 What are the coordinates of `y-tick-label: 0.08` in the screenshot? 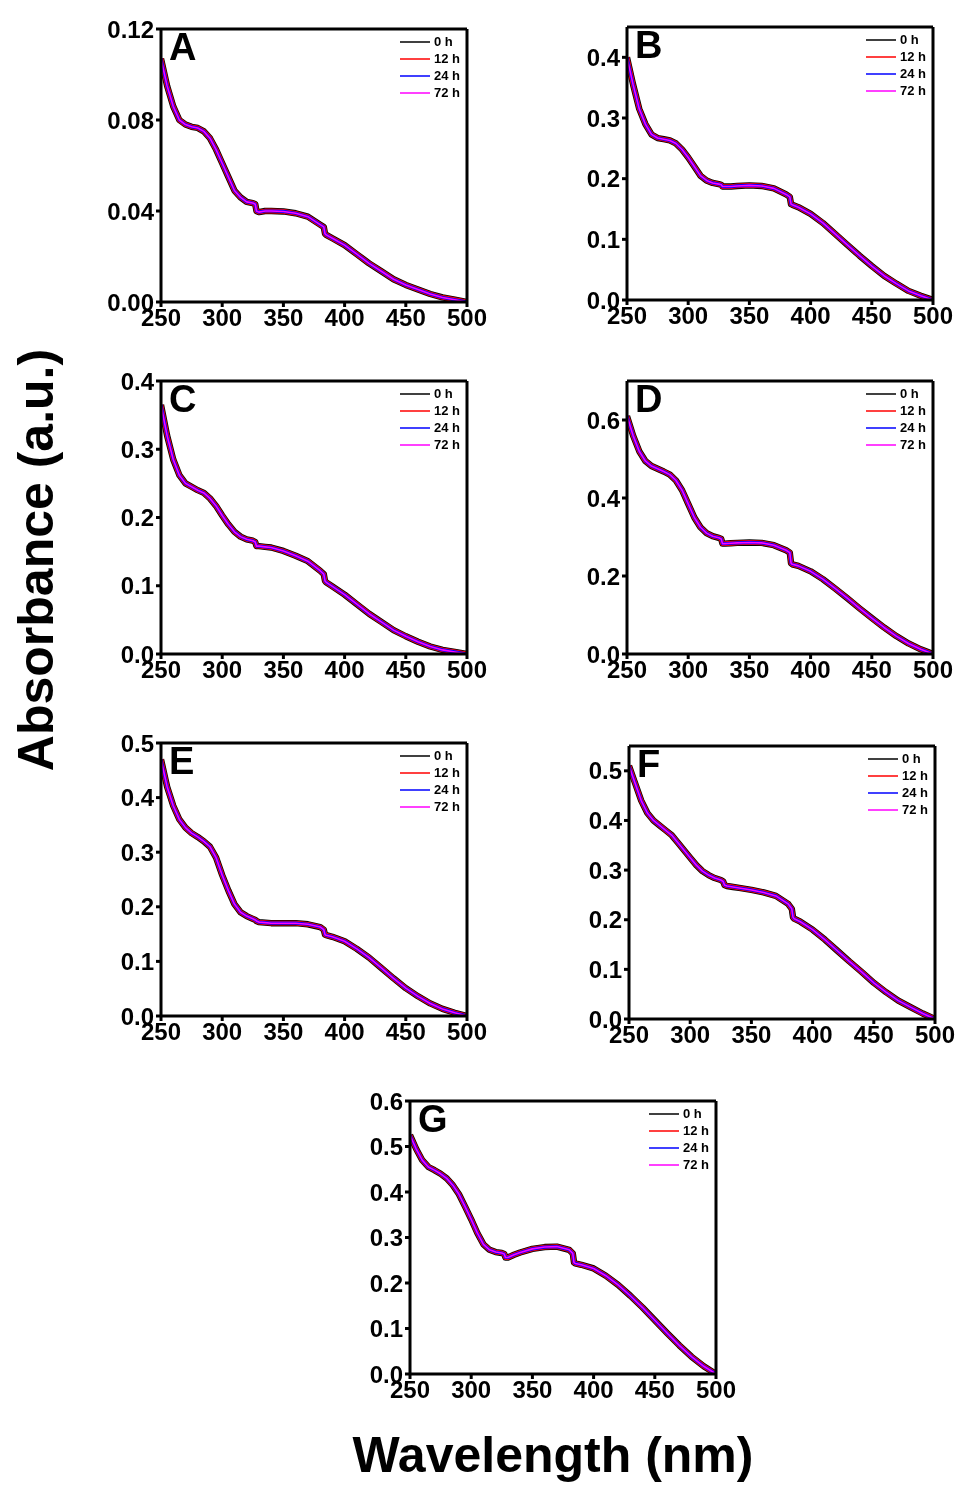 It's located at (130, 120).